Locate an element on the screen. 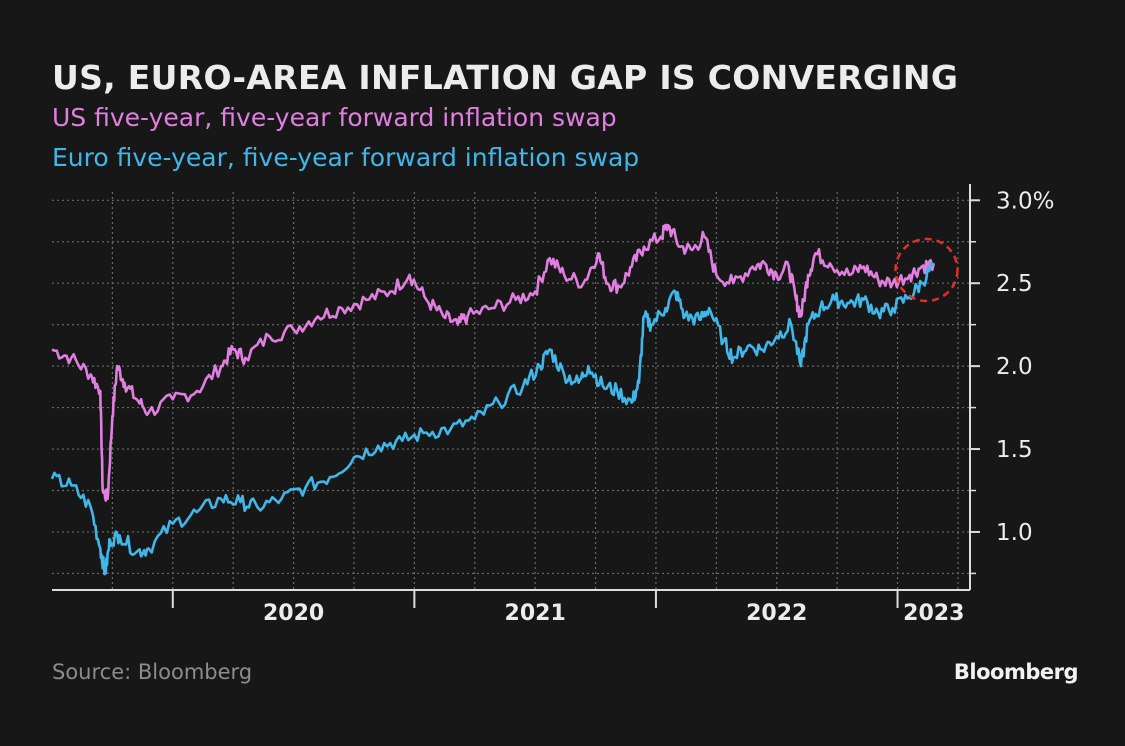  highlight-circle is located at coordinates (926, 270).